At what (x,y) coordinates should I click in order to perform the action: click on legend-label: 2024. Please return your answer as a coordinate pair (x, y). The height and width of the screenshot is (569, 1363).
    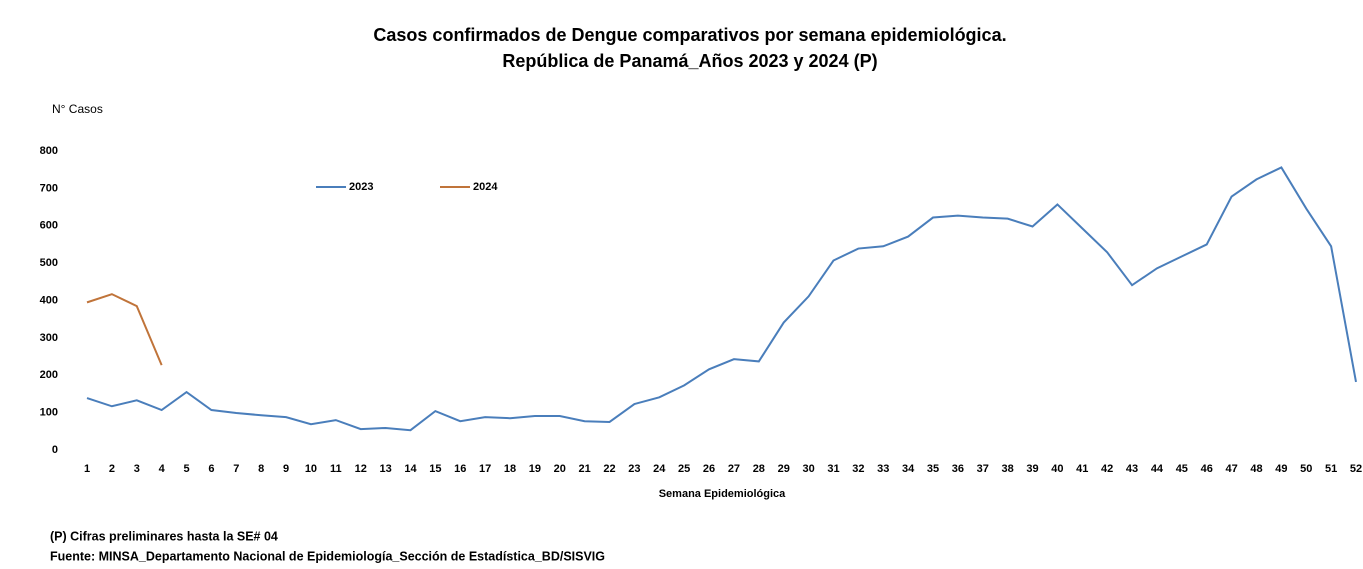
    Looking at the image, I should click on (485, 187).